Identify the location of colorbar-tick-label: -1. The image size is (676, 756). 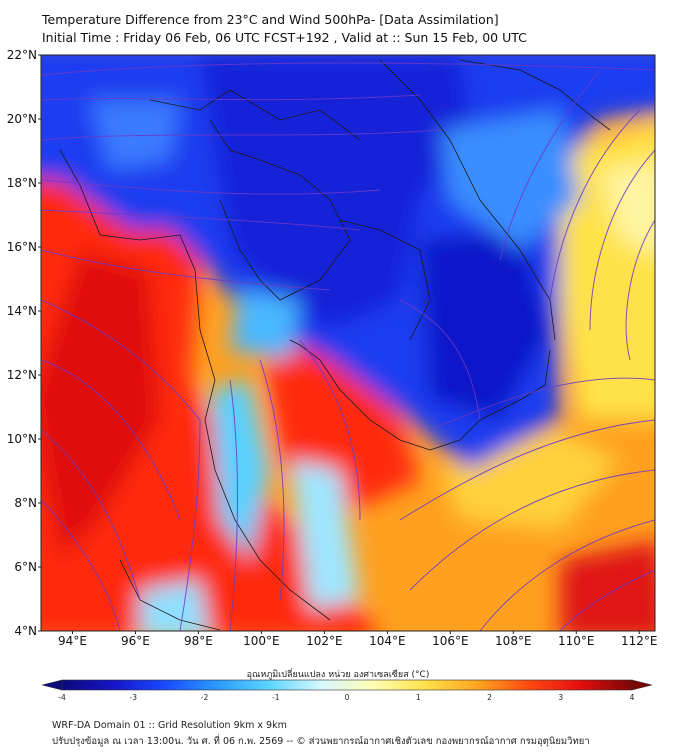
(276, 697).